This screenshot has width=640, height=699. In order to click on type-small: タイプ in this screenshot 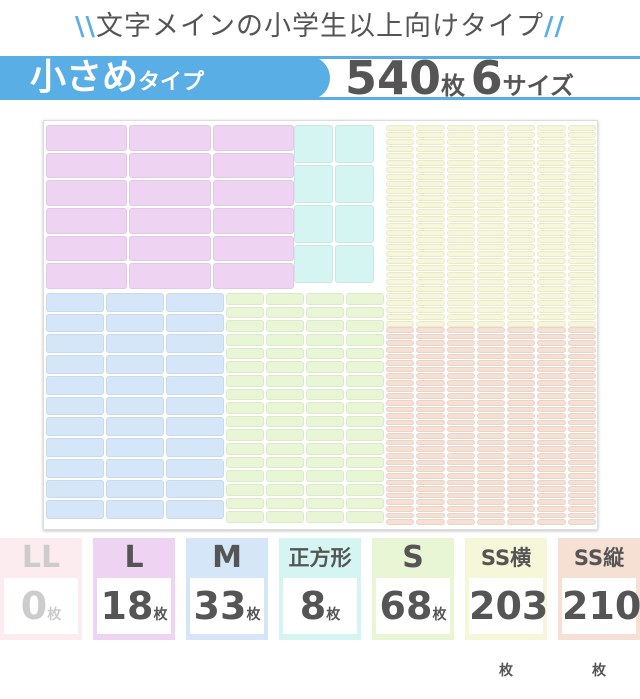, I will do `click(171, 82)`.